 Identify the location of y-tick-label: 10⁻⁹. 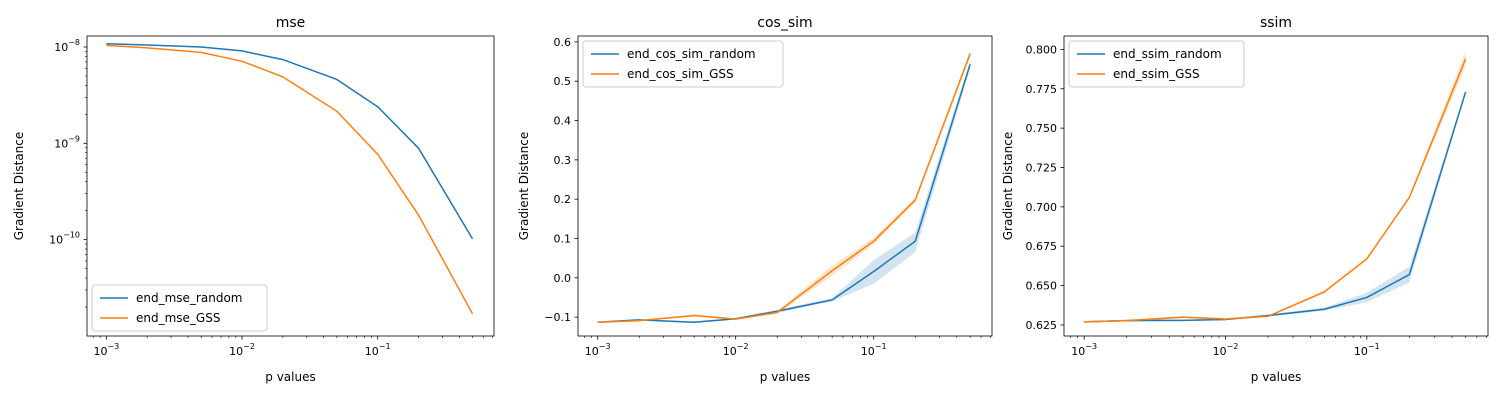
(67, 142).